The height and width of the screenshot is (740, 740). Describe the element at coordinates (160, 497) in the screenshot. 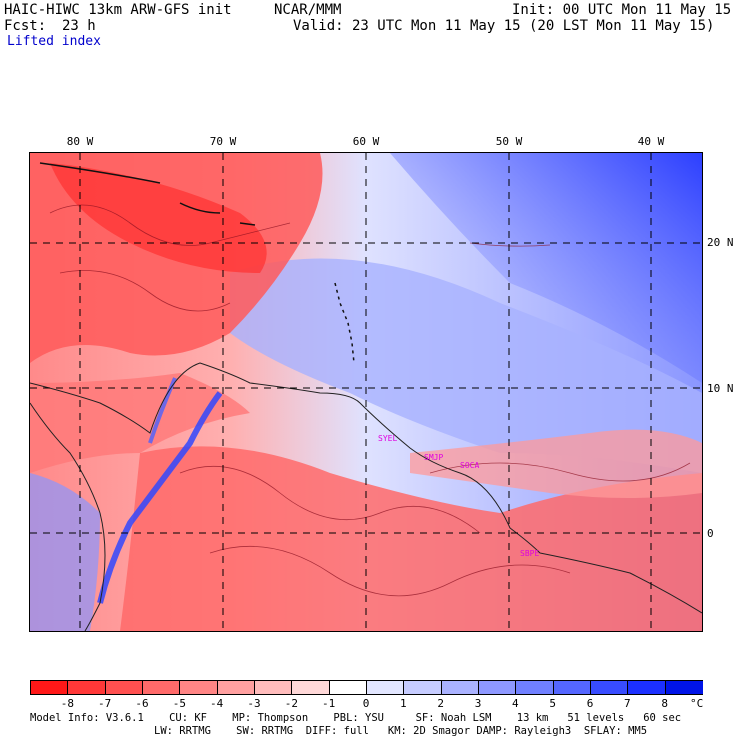

I see `andes-stable-streak` at that location.